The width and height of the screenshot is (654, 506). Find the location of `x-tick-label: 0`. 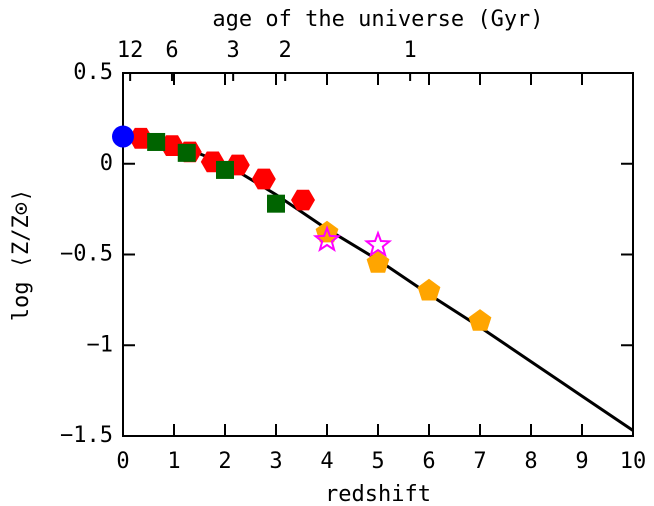

x-tick-label: 0 is located at coordinates (122, 461).